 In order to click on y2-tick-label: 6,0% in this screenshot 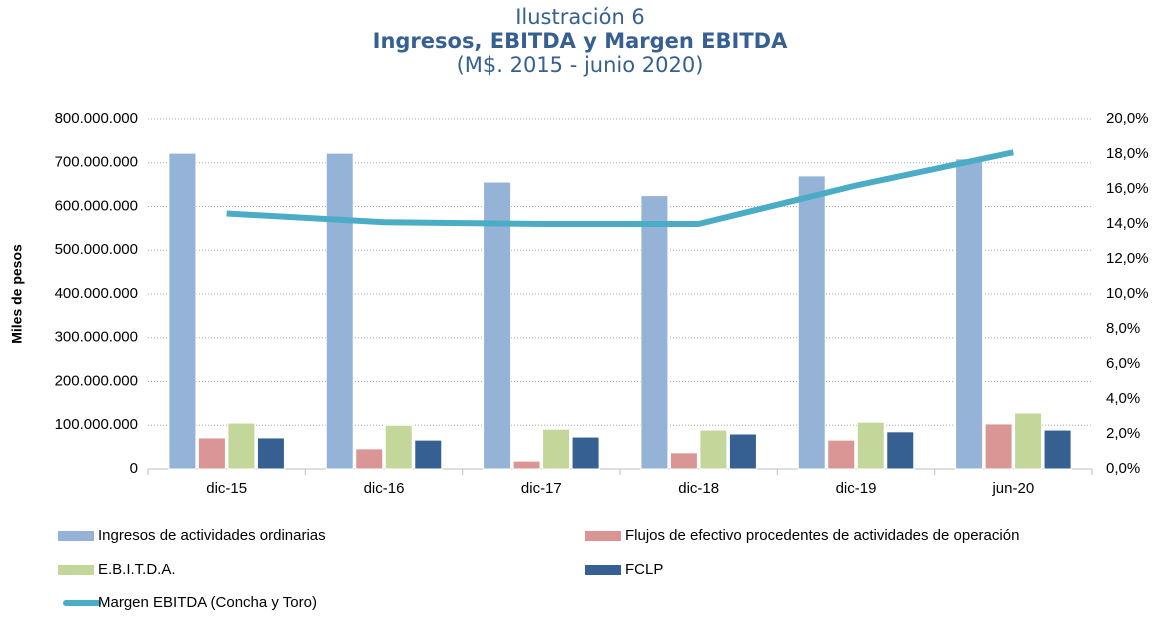, I will do `click(1123, 363)`.